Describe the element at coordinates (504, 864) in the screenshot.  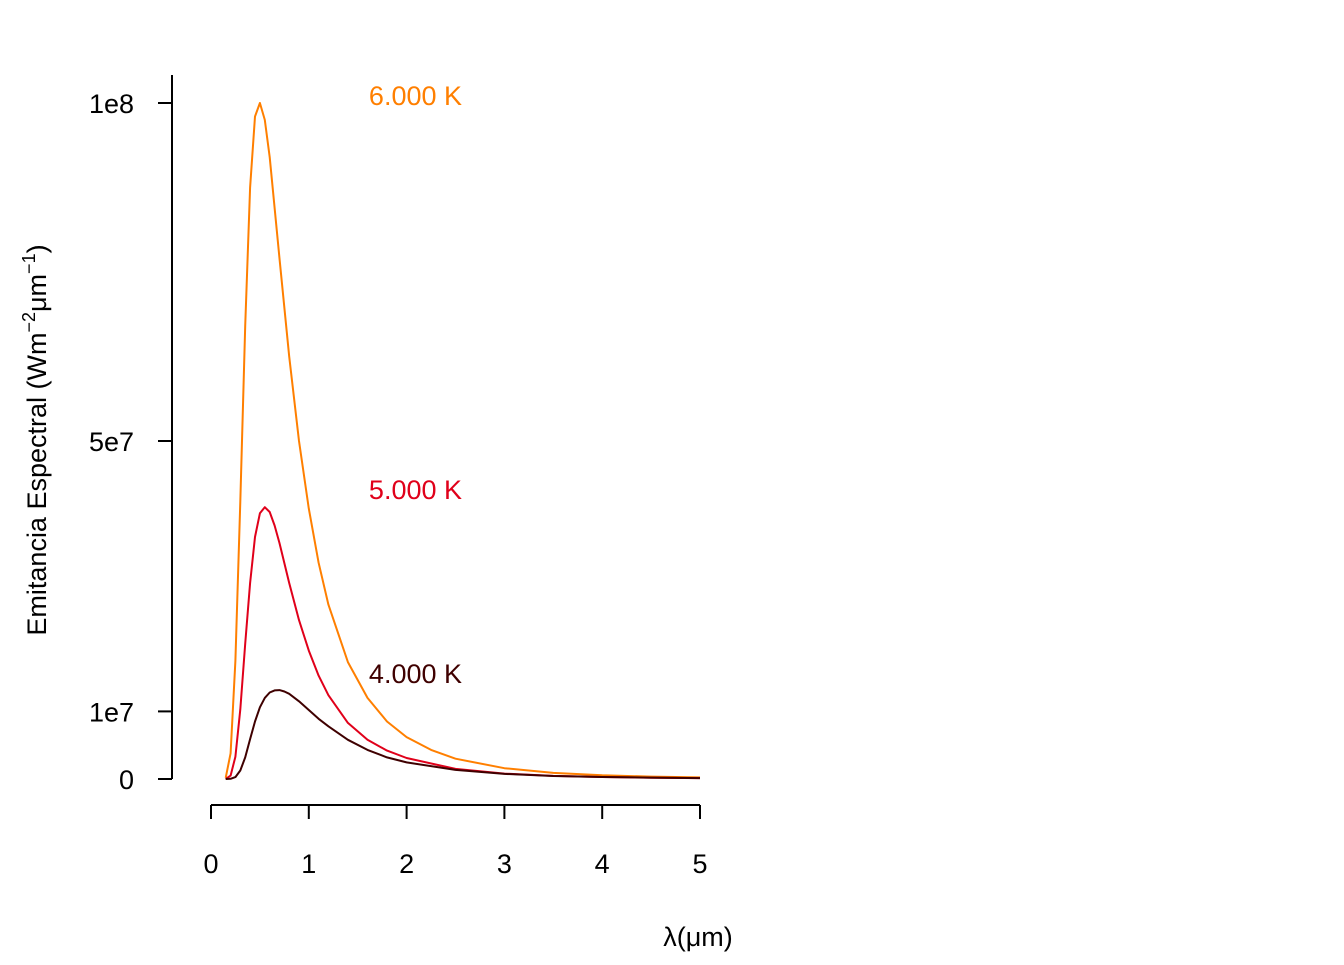
I see `x-tick-label: 3` at that location.